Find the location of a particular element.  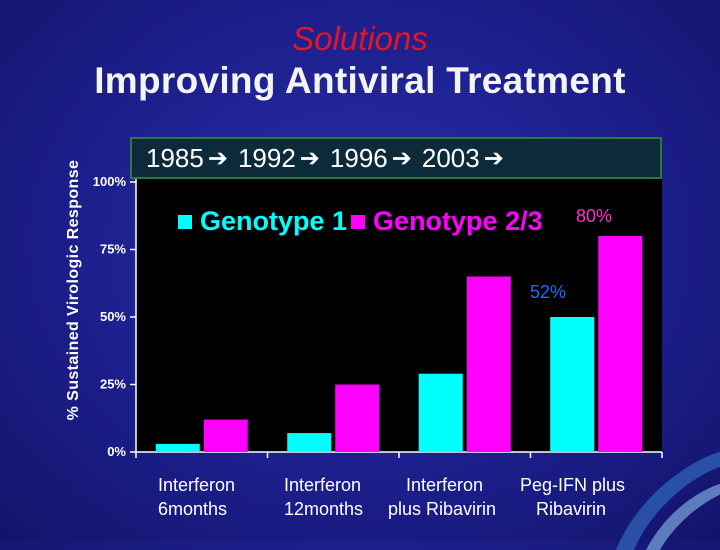

timeline-year: 1985 is located at coordinates (175, 157).